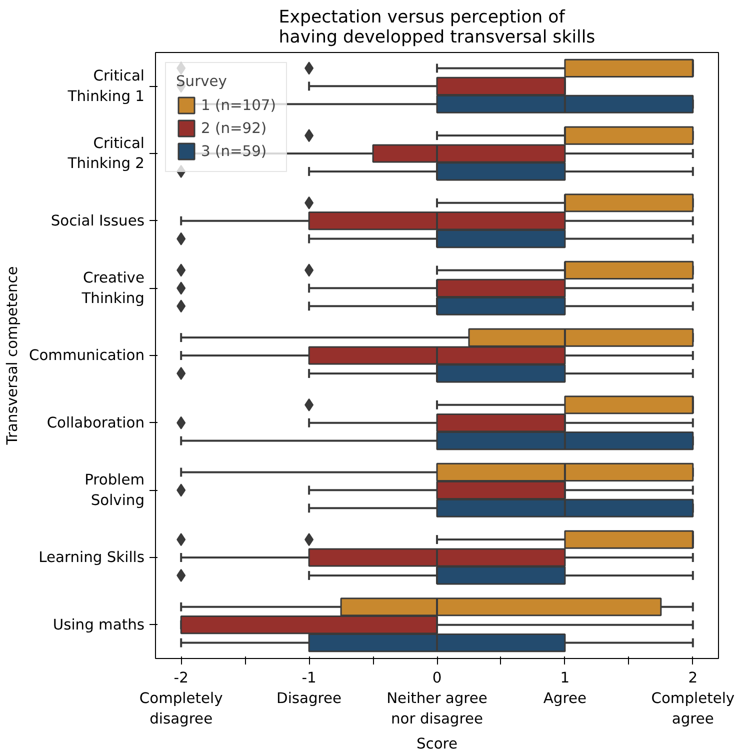  I want to click on y-tick-label: Communication, so click(86, 355).